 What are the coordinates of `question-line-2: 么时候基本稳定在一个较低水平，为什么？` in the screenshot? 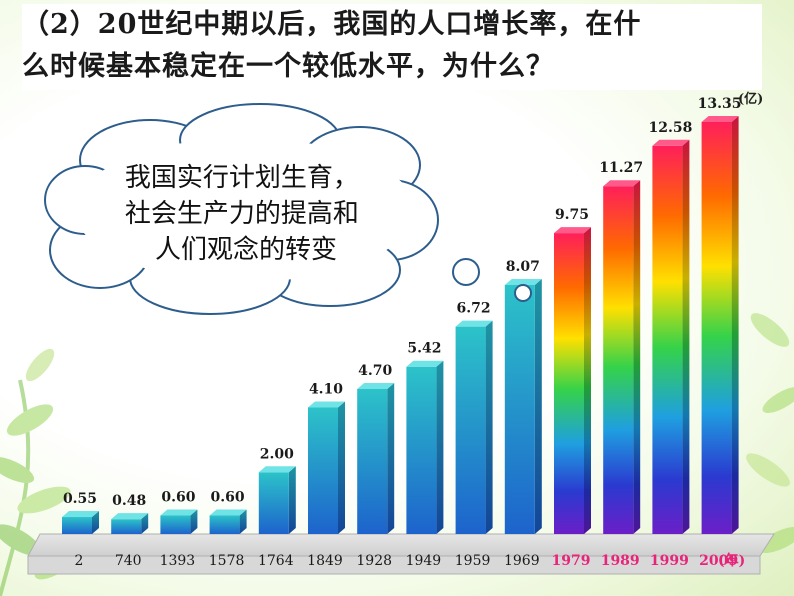 It's located at (288, 66).